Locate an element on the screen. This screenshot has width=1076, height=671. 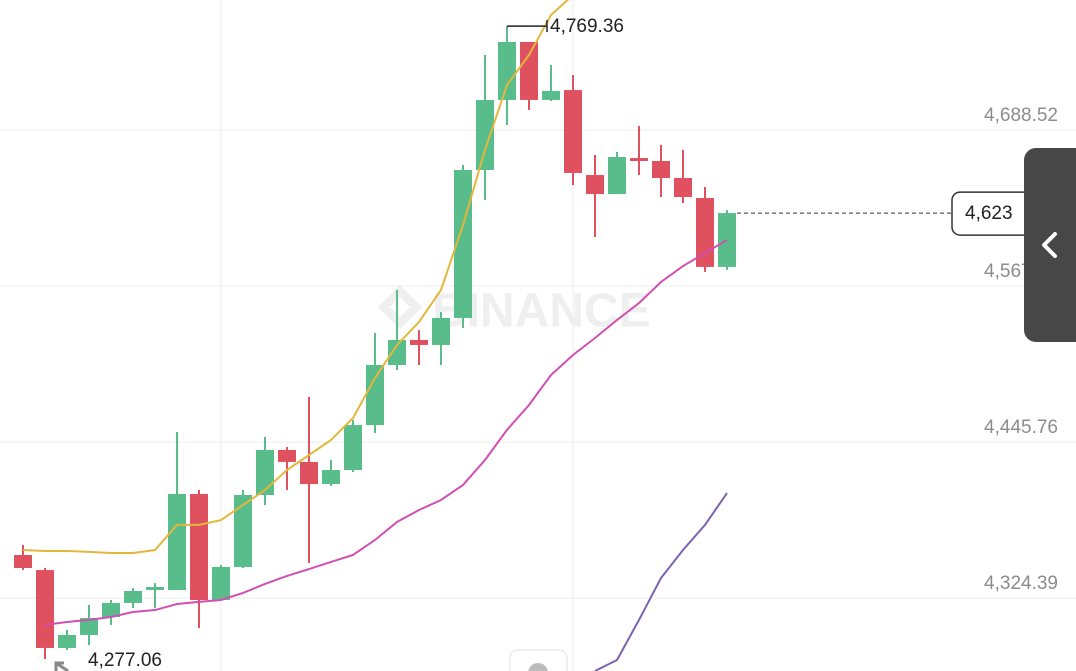
max-label: 4,769.36 is located at coordinates (587, 26).